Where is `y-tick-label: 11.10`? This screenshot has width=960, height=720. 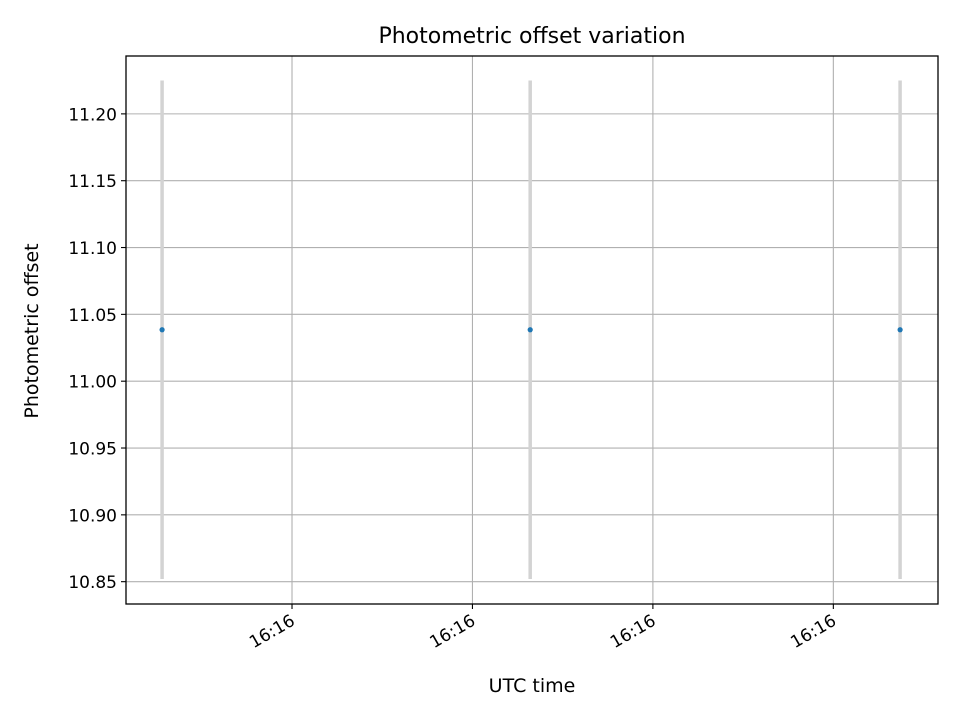
y-tick-label: 11.10 is located at coordinates (92, 249).